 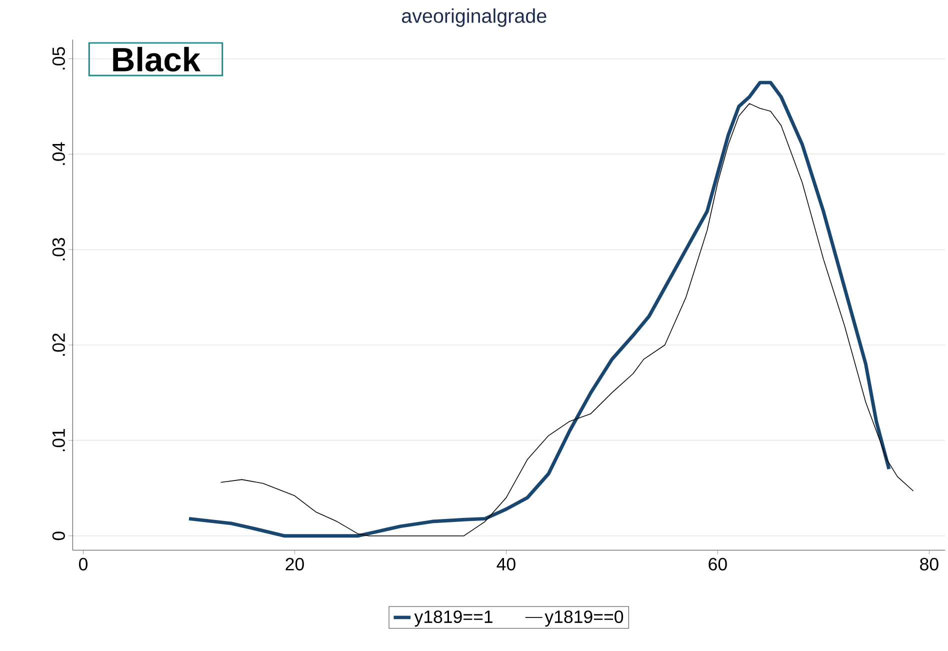 What do you see at coordinates (58, 344) in the screenshot?
I see `y-tick-label: .02` at bounding box center [58, 344].